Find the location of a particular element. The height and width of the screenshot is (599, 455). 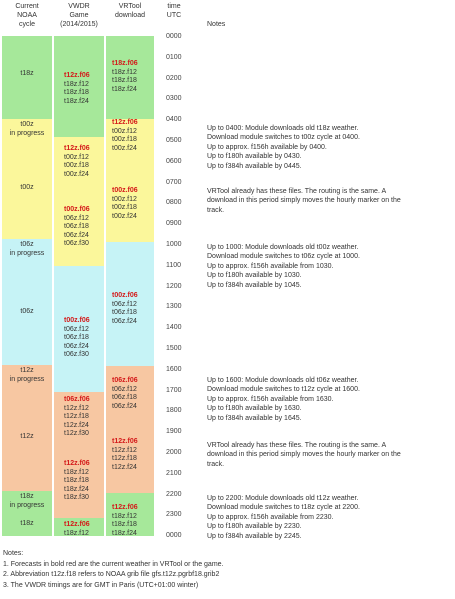

cycle-block-t18z-late: t18z is located at coordinates (27, 523).